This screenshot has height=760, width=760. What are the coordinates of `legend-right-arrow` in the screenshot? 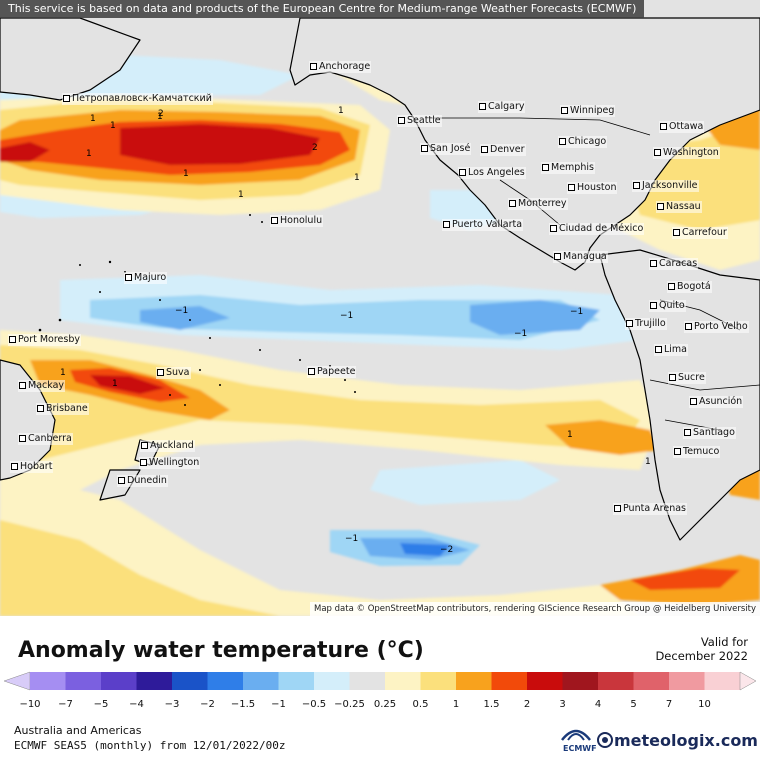 It's located at (748, 681).